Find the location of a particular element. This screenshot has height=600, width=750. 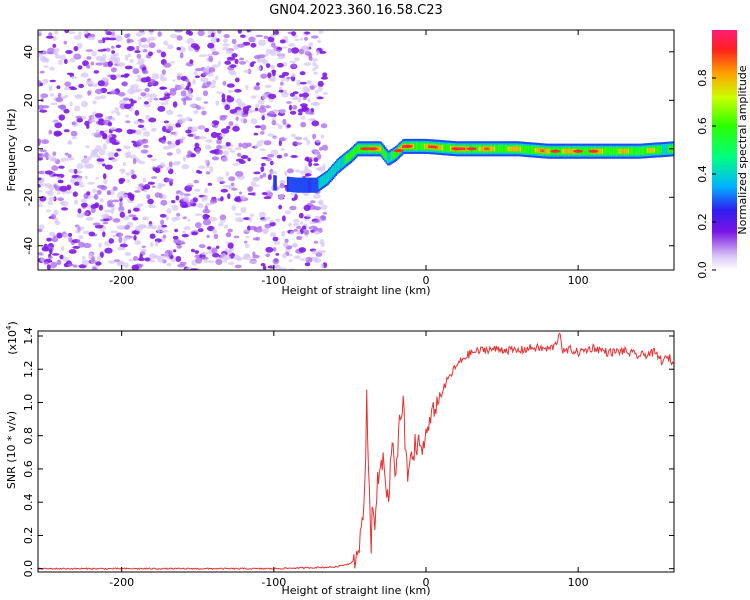

spectrogram-y-label: Frequency (Hz) is located at coordinates (11, 150).